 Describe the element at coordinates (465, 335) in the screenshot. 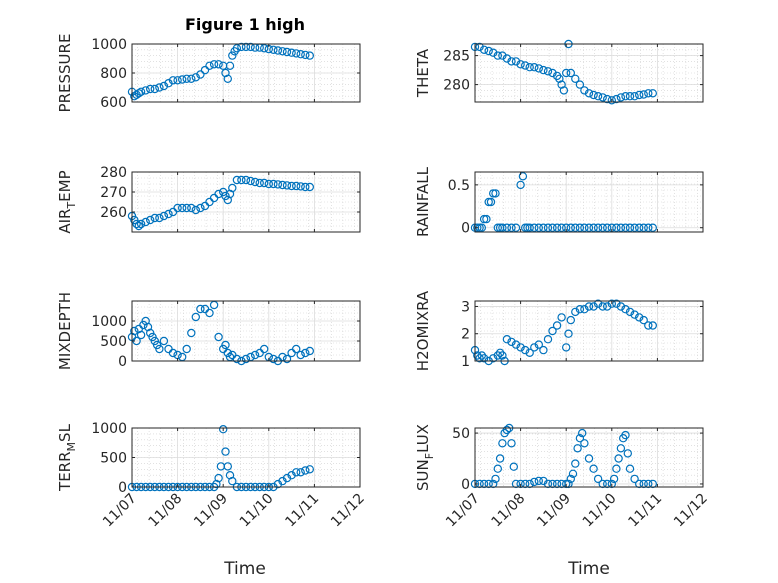

I see `y-tick-label: 2` at that location.